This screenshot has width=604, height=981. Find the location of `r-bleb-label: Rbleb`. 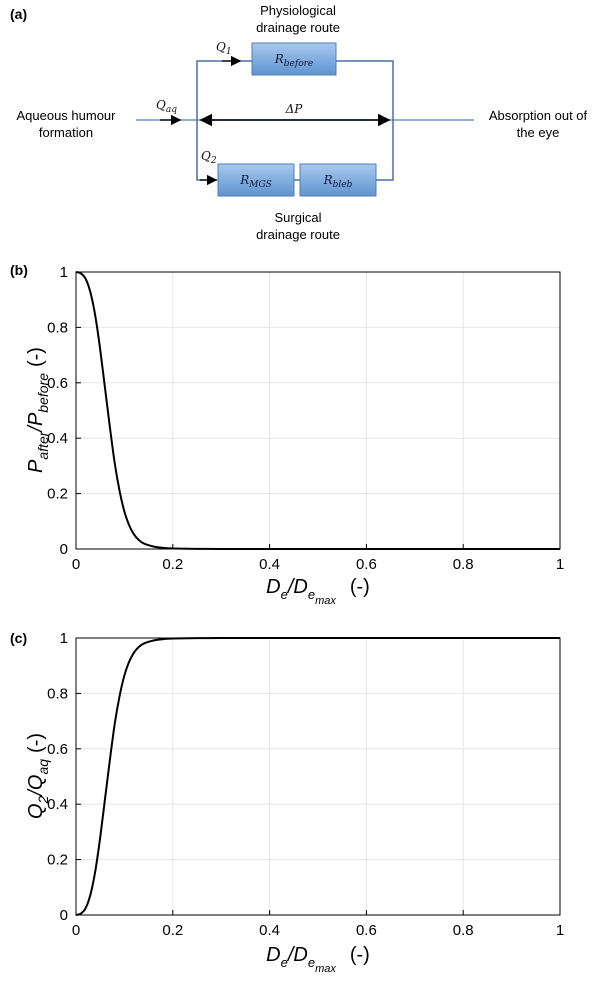

r-bleb-label: Rbleb is located at coordinates (338, 181).